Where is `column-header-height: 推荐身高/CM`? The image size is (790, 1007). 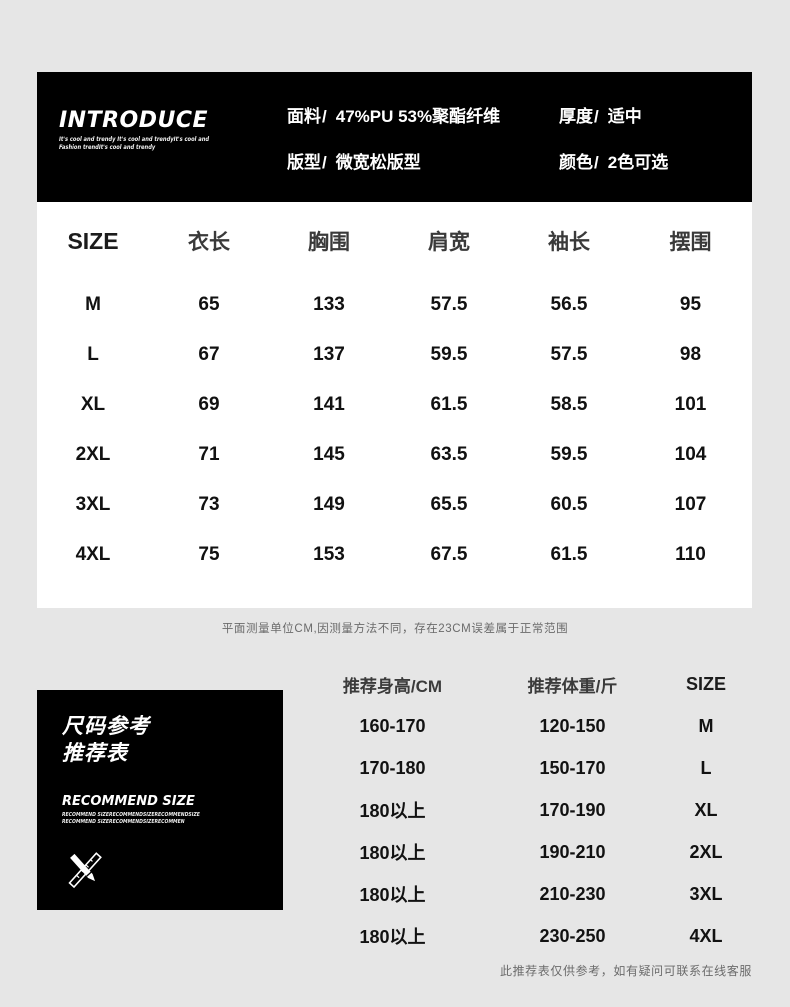
column-header-height: 推荐身高/CM is located at coordinates (392, 686).